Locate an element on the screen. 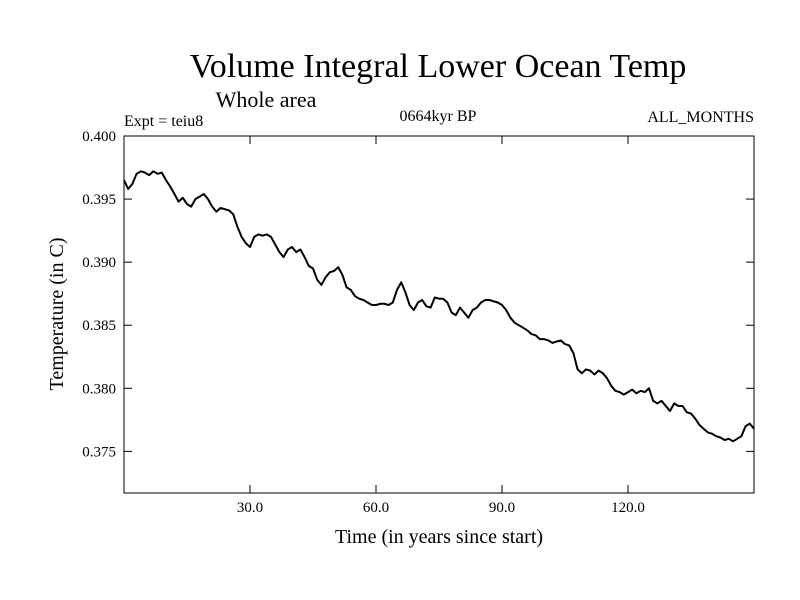 This screenshot has height=600, width=800. chart-subtitle: Whole area is located at coordinates (266, 99).